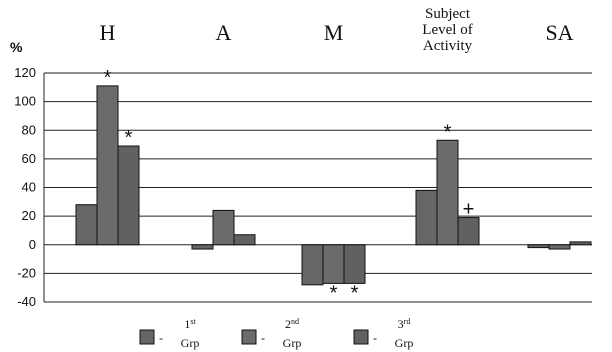 The width and height of the screenshot is (612, 352). What do you see at coordinates (448, 46) in the screenshot?
I see `category-label-line: Activity` at bounding box center [448, 46].